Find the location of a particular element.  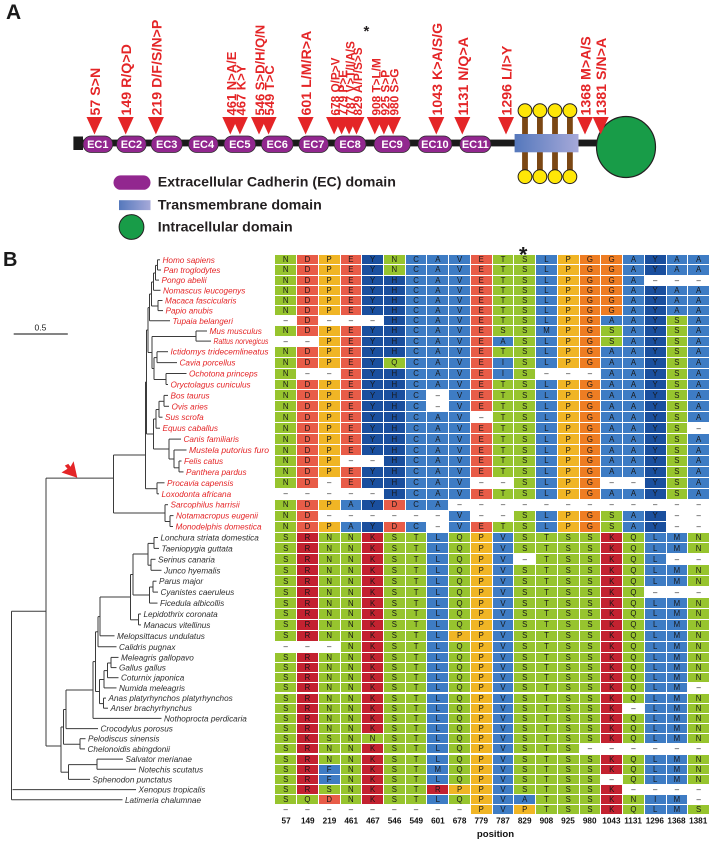

svg-text: EC5 is located at coordinates (239, 145).